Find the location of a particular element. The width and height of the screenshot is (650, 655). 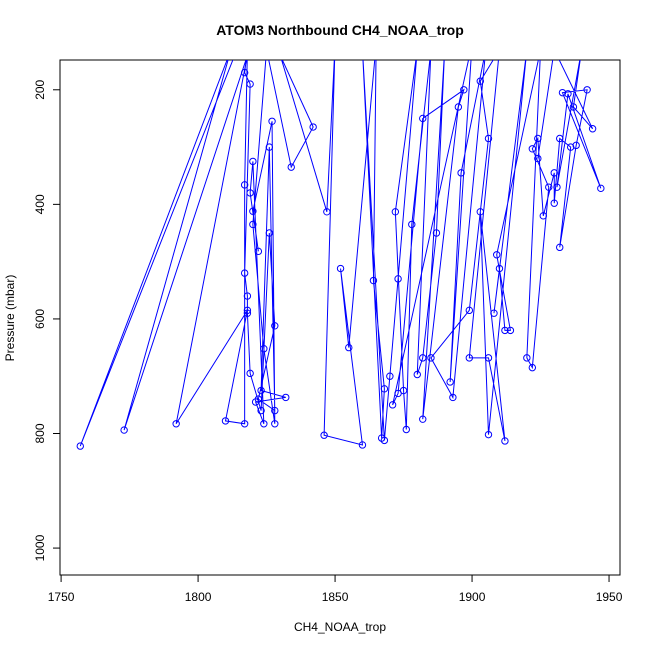

y-axis-label: Pressure (mbar) is located at coordinates (10, 318).